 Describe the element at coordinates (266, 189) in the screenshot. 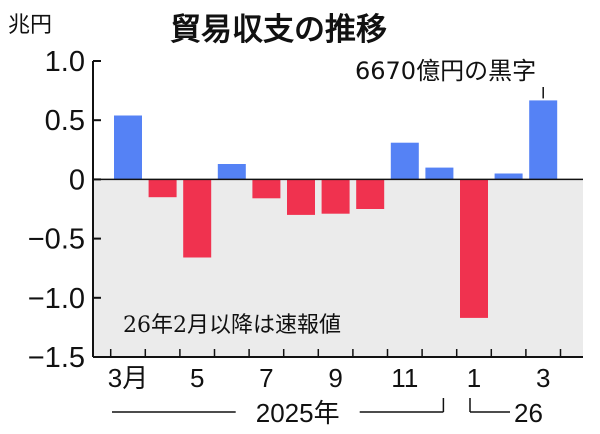

I see `bar-7月` at that location.